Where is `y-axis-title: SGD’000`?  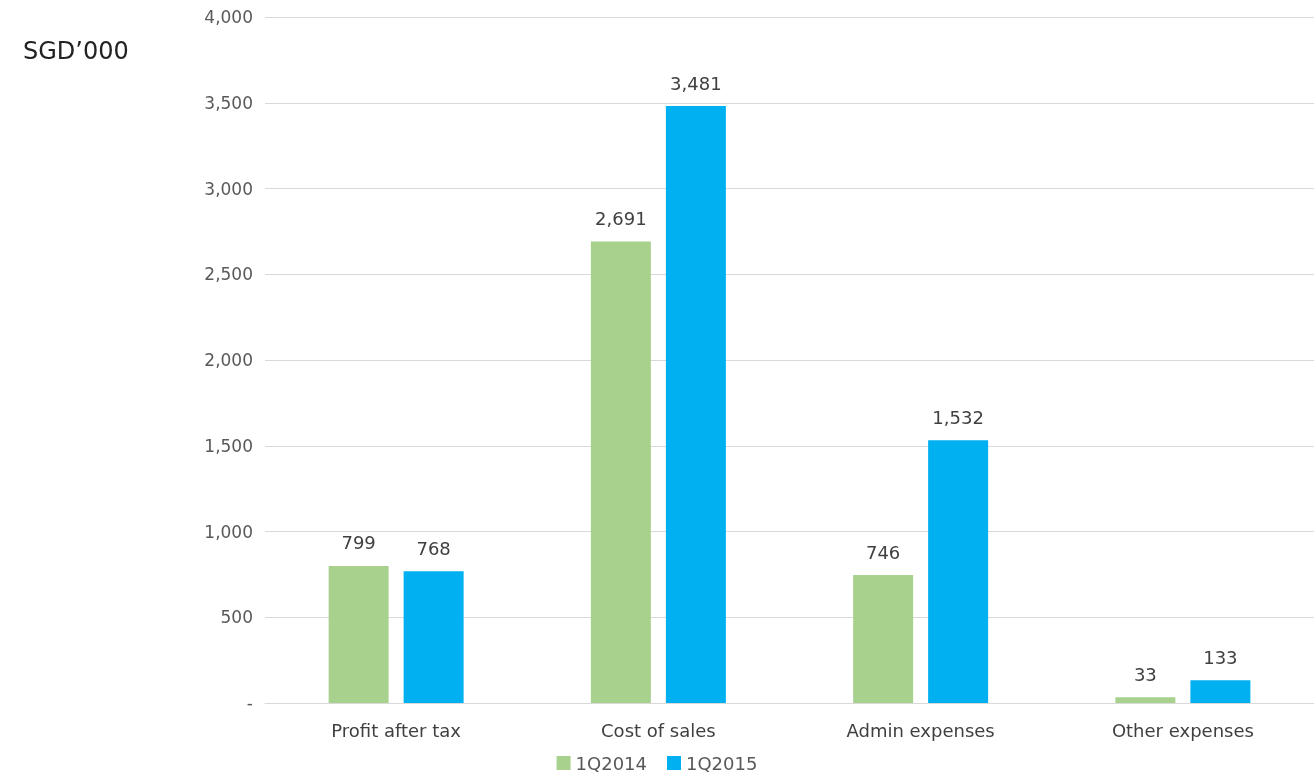
y-axis-title: SGD’000 is located at coordinates (76, 51).